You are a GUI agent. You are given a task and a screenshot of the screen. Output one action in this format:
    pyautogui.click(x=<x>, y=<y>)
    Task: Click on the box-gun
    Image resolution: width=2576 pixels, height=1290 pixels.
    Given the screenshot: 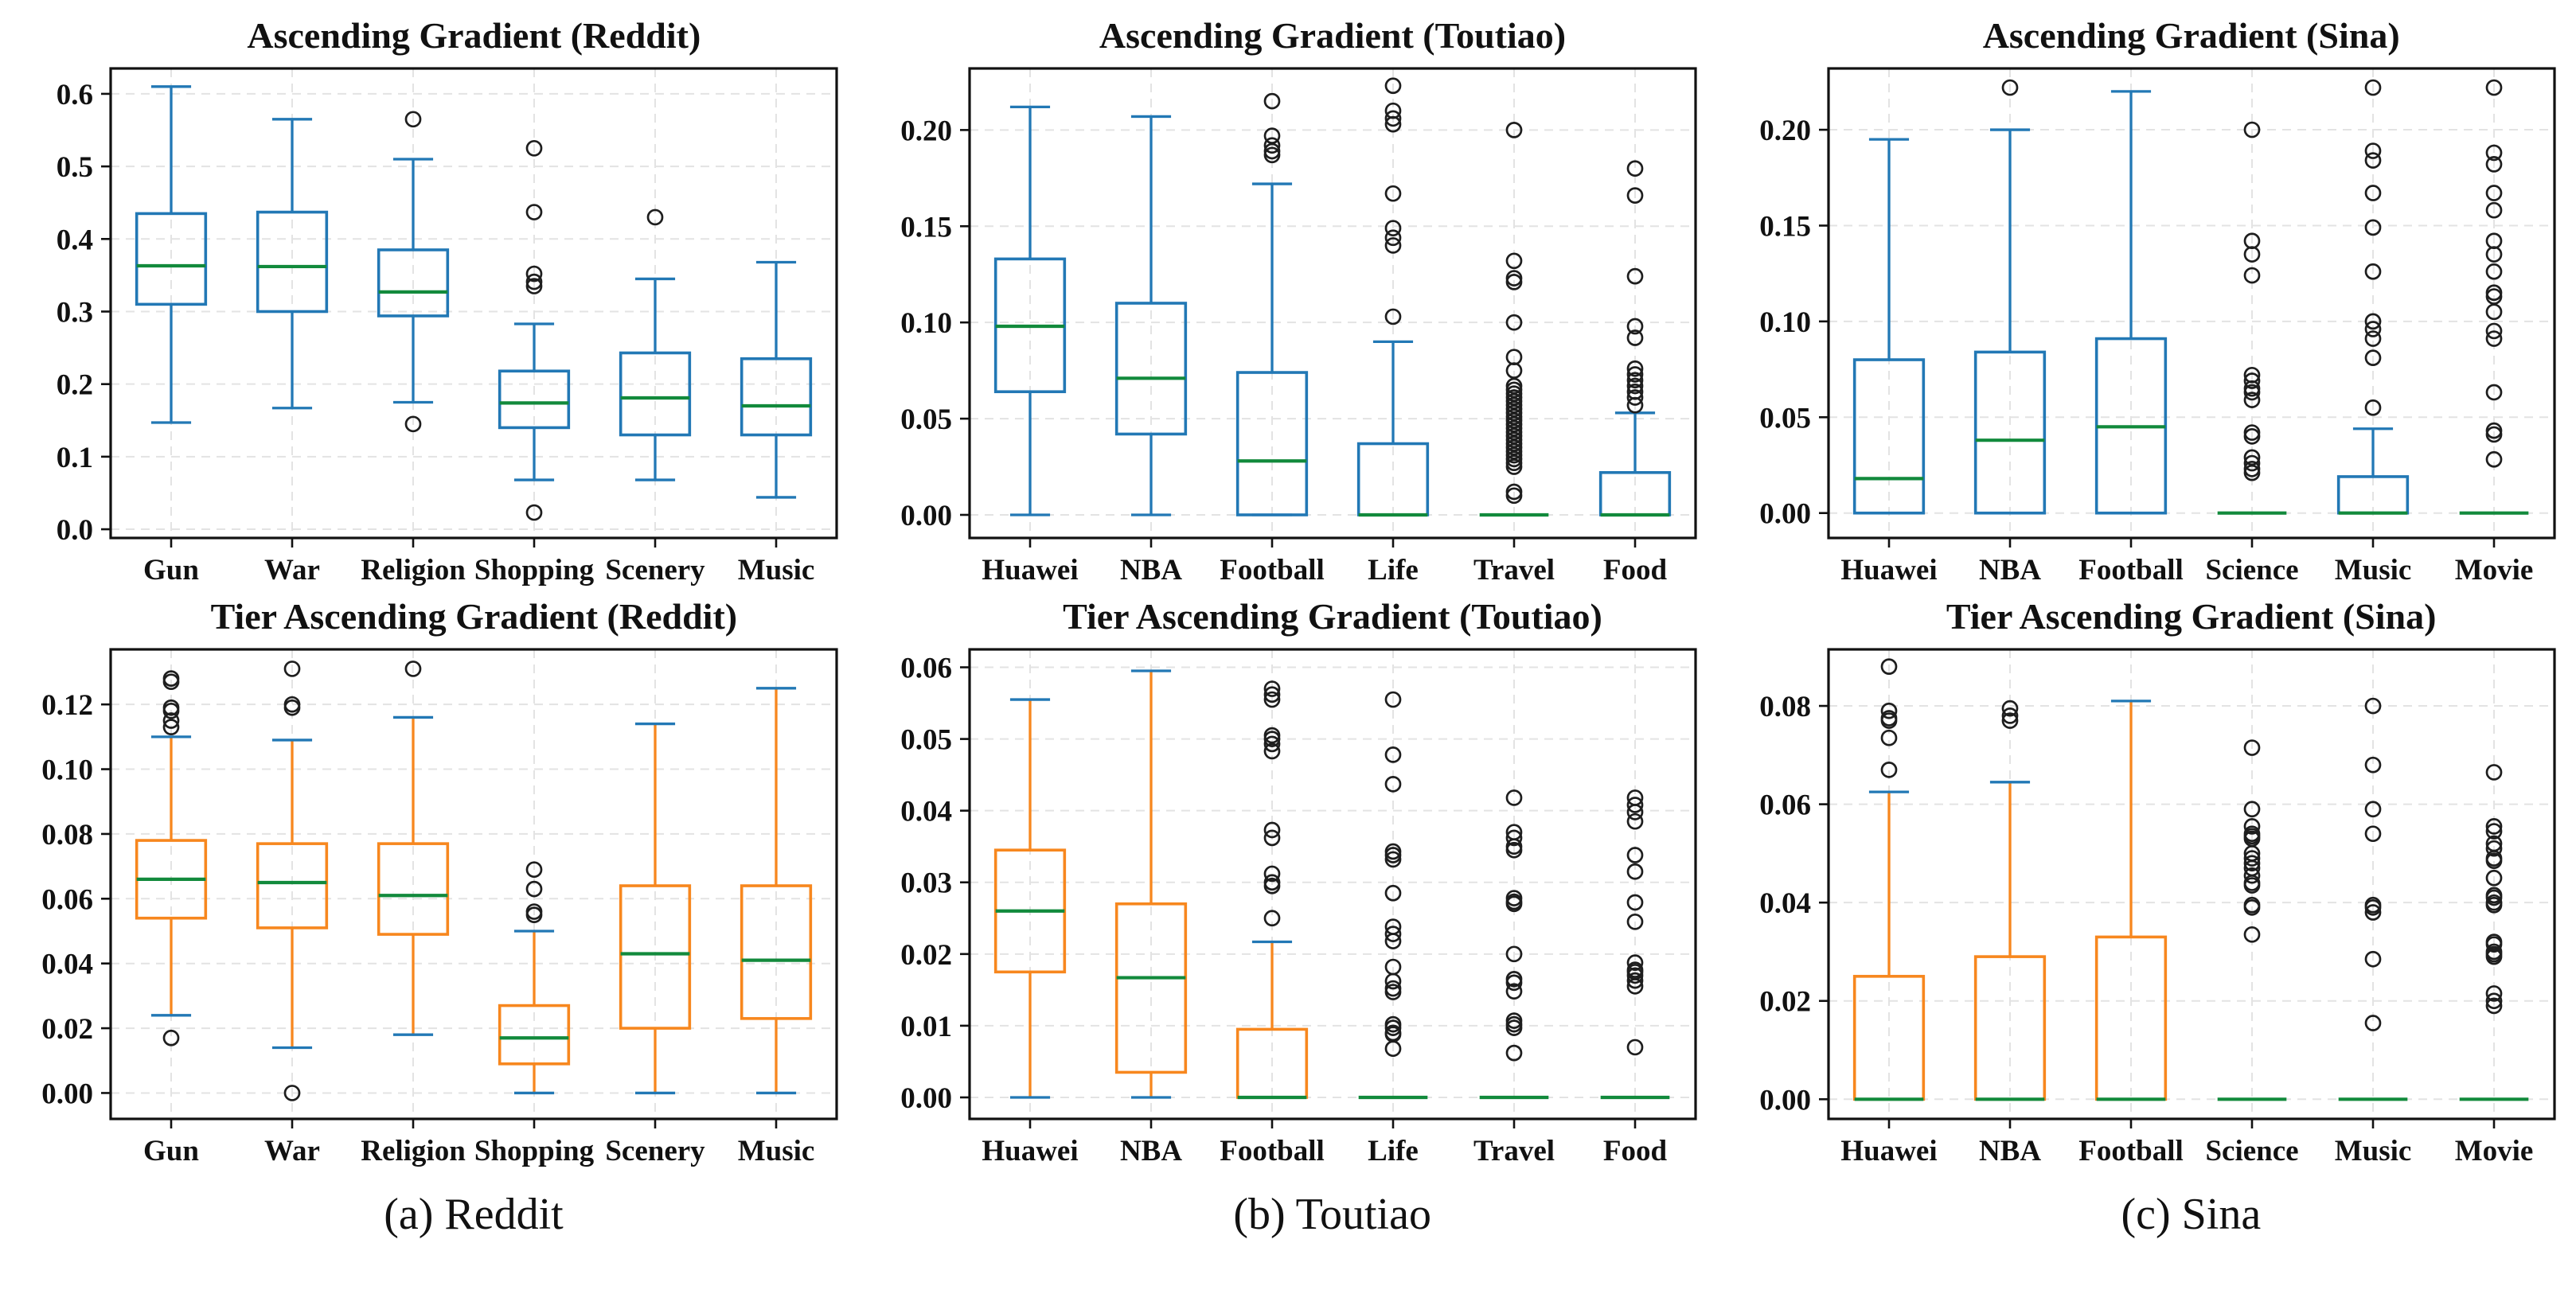 What is the action you would take?
    pyautogui.click(x=171, y=858)
    